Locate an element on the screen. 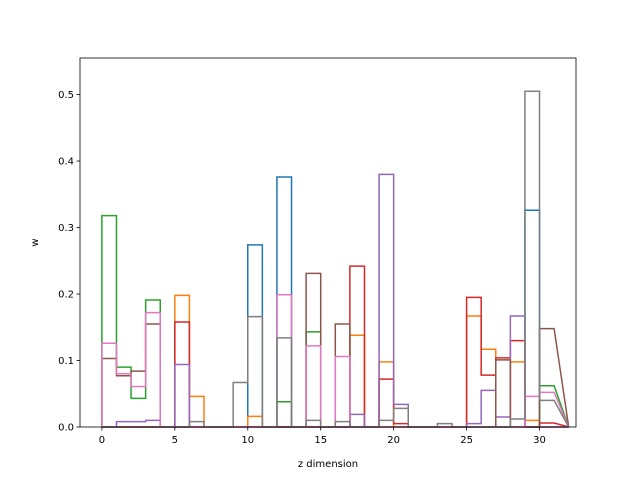 This screenshot has width=640, height=485. y-tick-label: 0.5 is located at coordinates (66, 95).